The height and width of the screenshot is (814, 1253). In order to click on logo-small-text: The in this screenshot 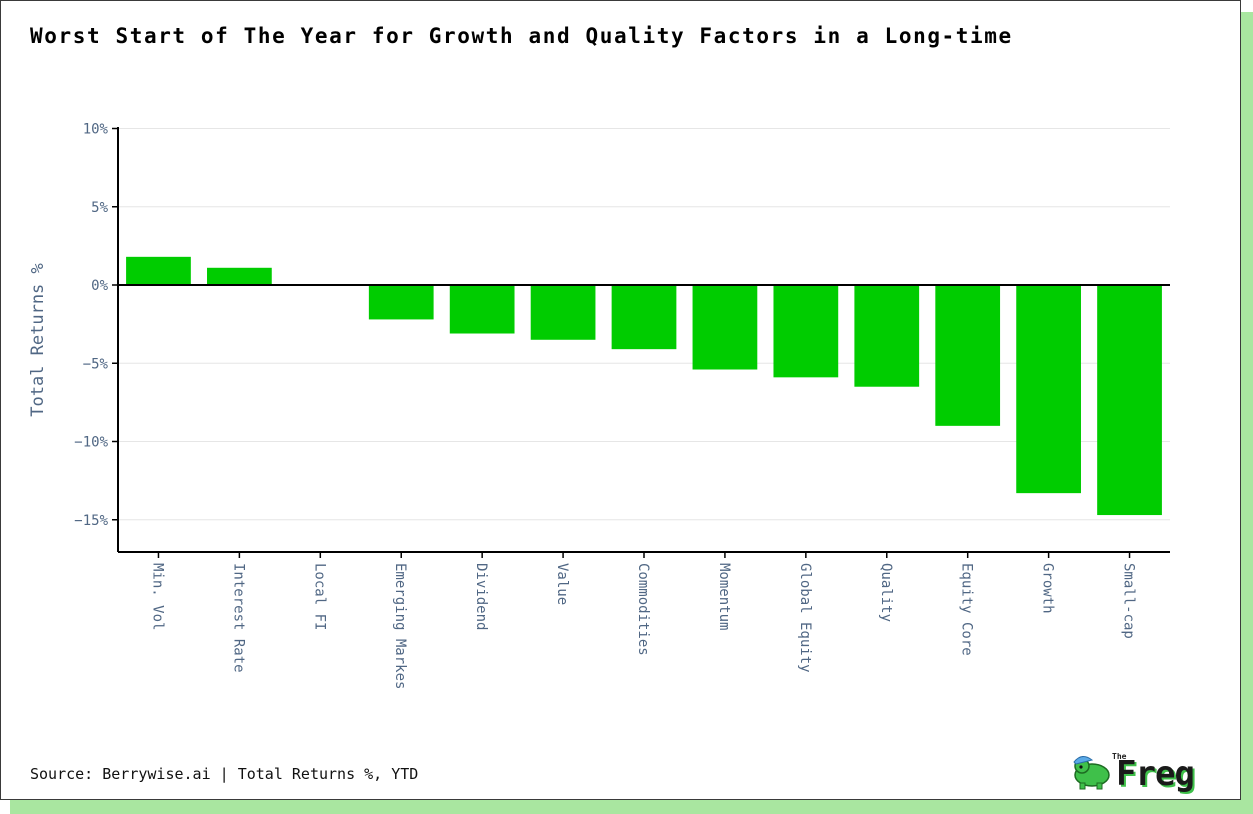, I will do `click(1119, 756)`.